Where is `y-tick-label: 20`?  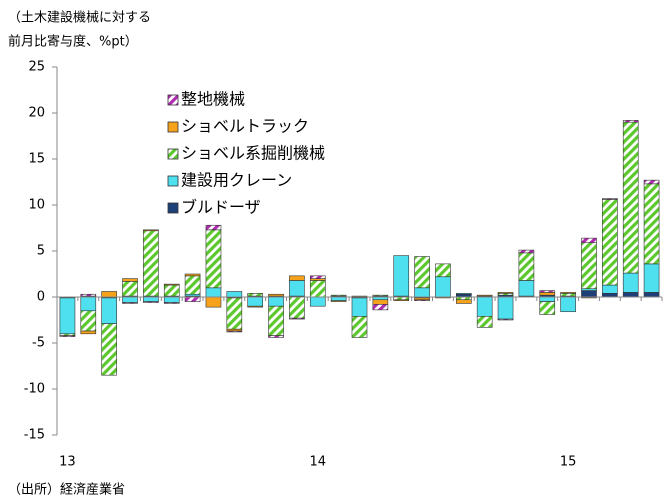
y-tick-label: 20 is located at coordinates (36, 113).